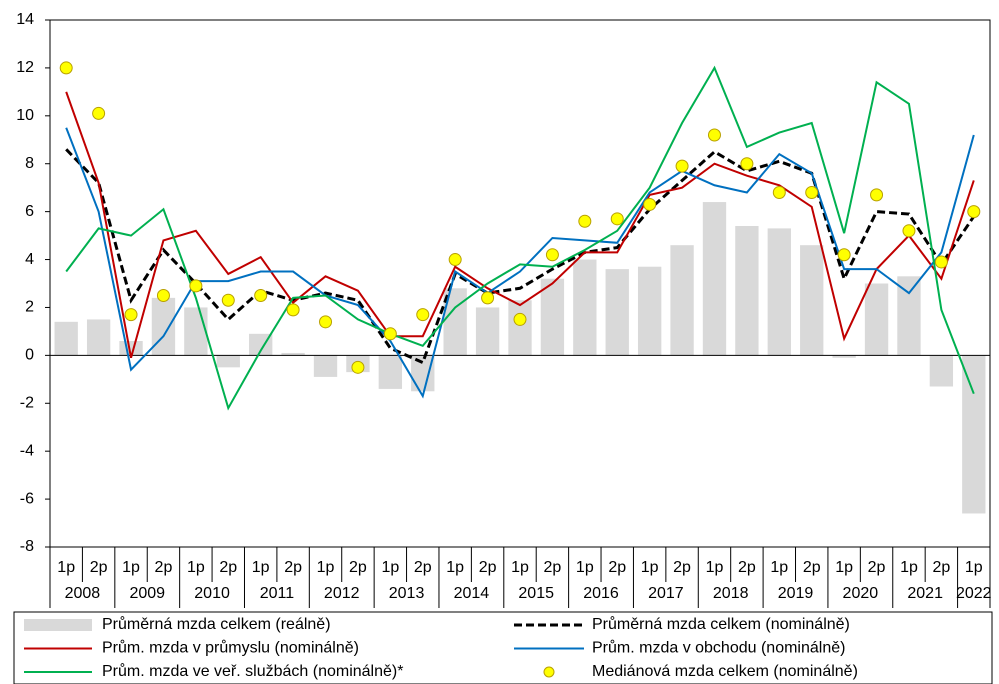 The image size is (999, 684). I want to click on y-tick-label: 10, so click(25, 115).